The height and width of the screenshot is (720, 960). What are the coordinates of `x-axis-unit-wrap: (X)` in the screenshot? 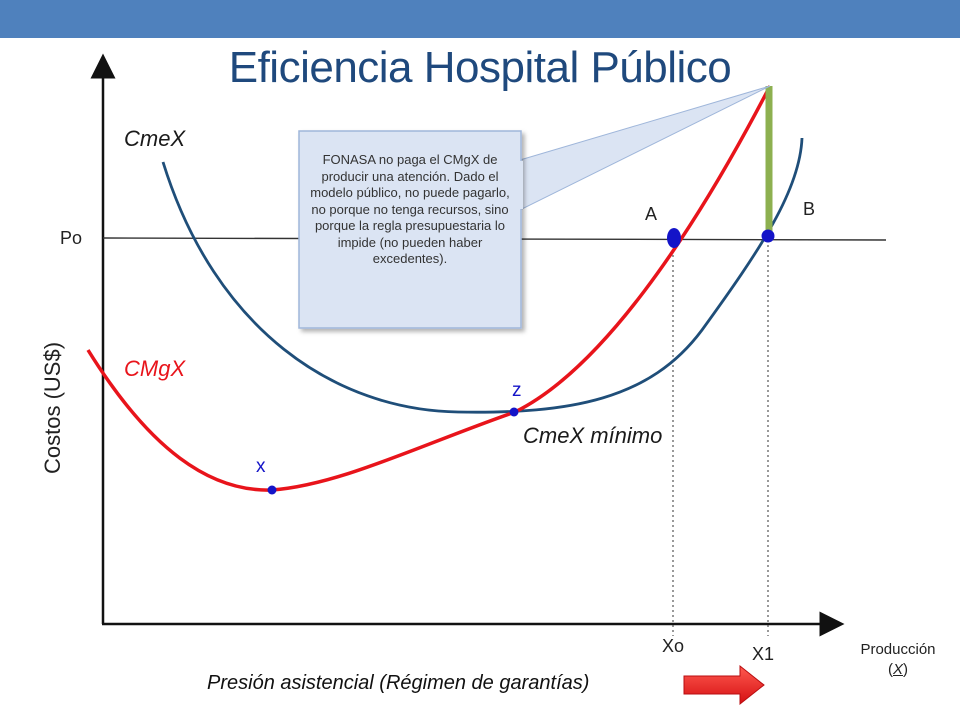 It's located at (897, 669).